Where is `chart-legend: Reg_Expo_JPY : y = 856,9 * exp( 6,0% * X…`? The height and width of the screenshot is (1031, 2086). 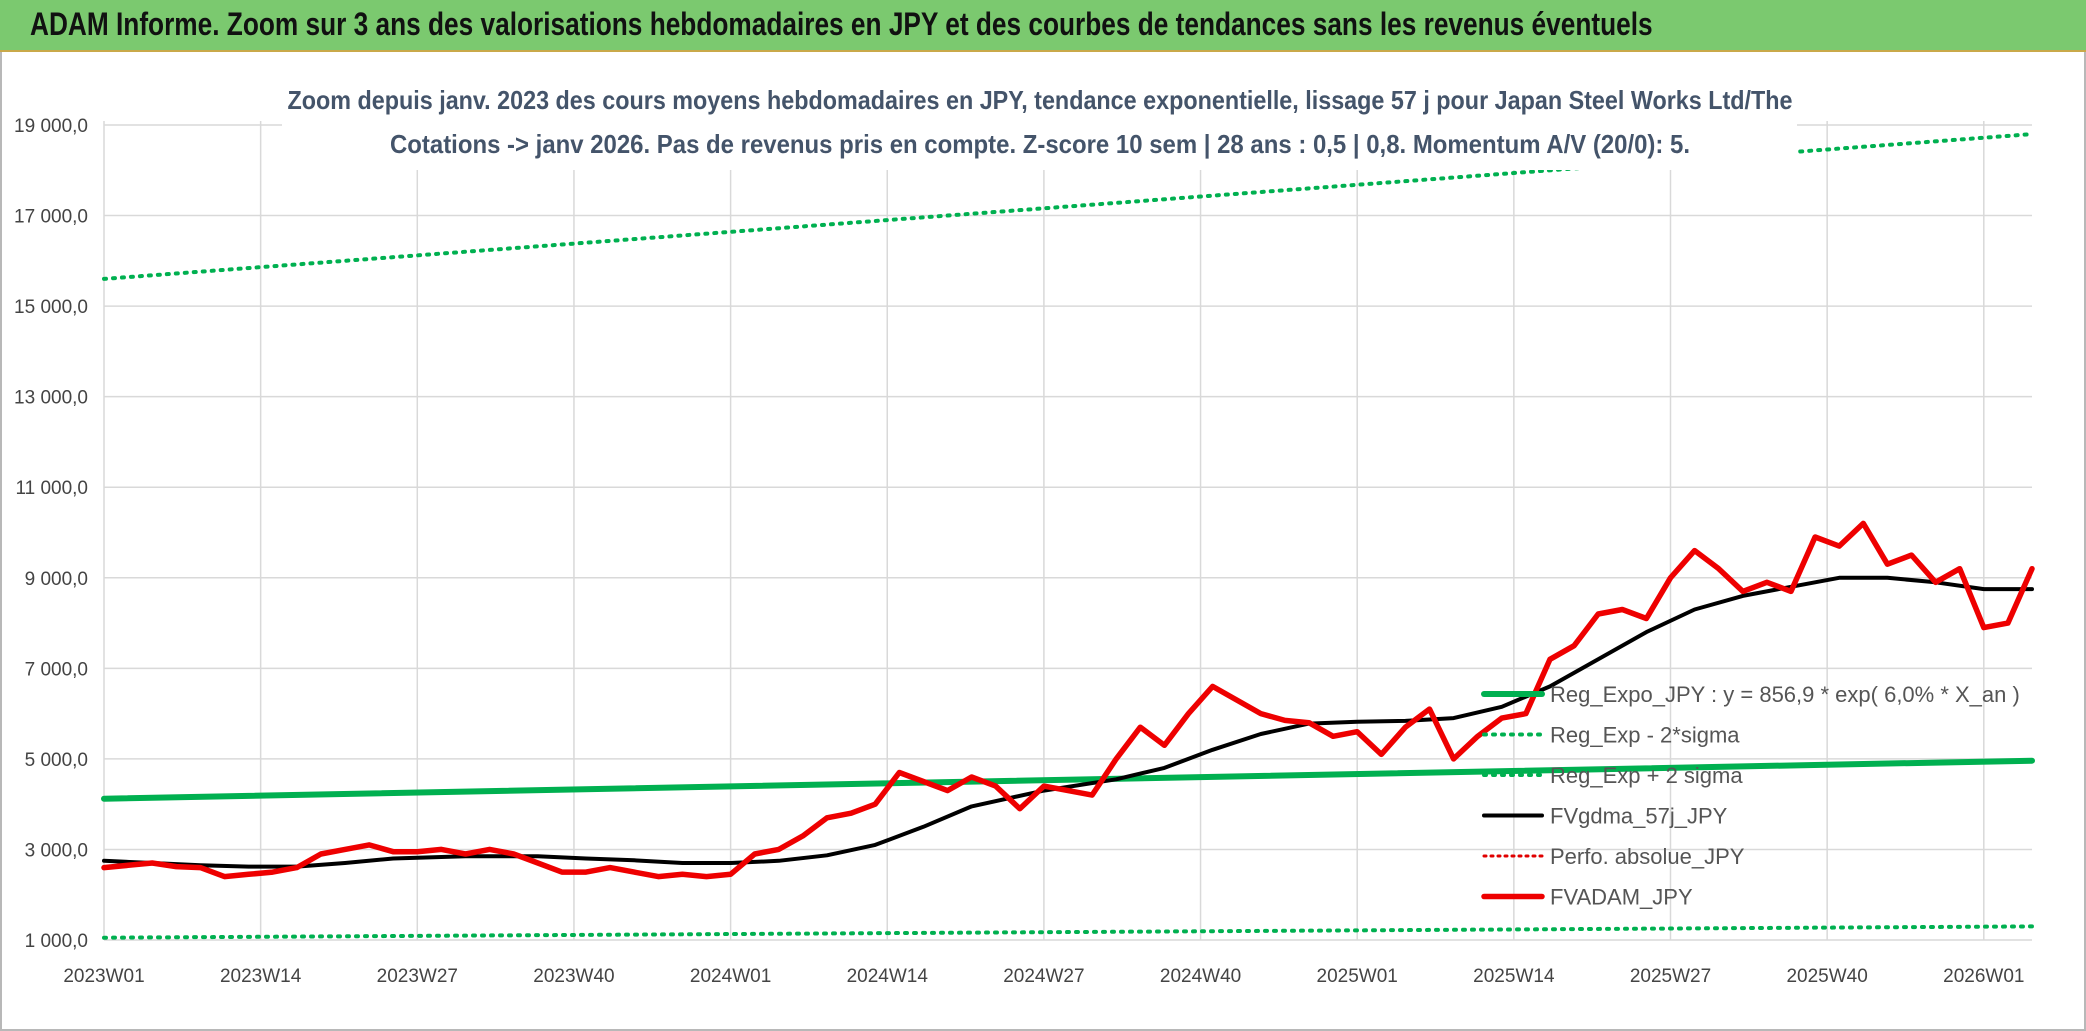
chart-legend: Reg_Expo_JPY : y = 856,9 * exp( 6,0% * X… is located at coordinates (1750, 796).